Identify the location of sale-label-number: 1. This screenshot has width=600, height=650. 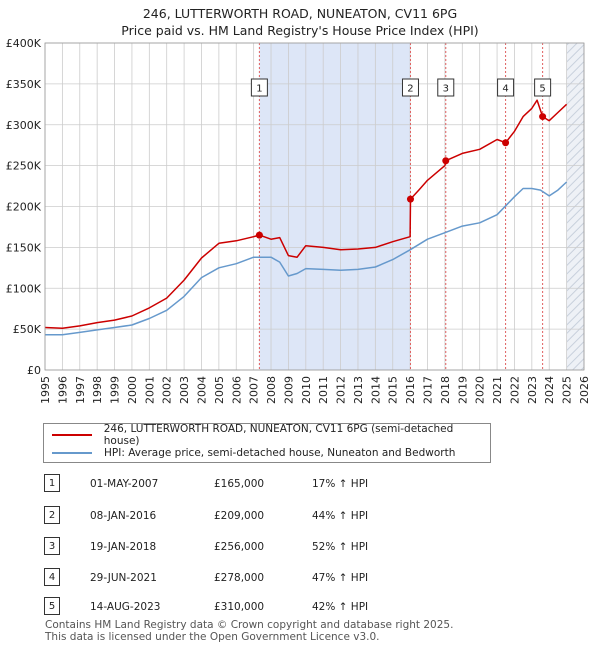
(259, 89).